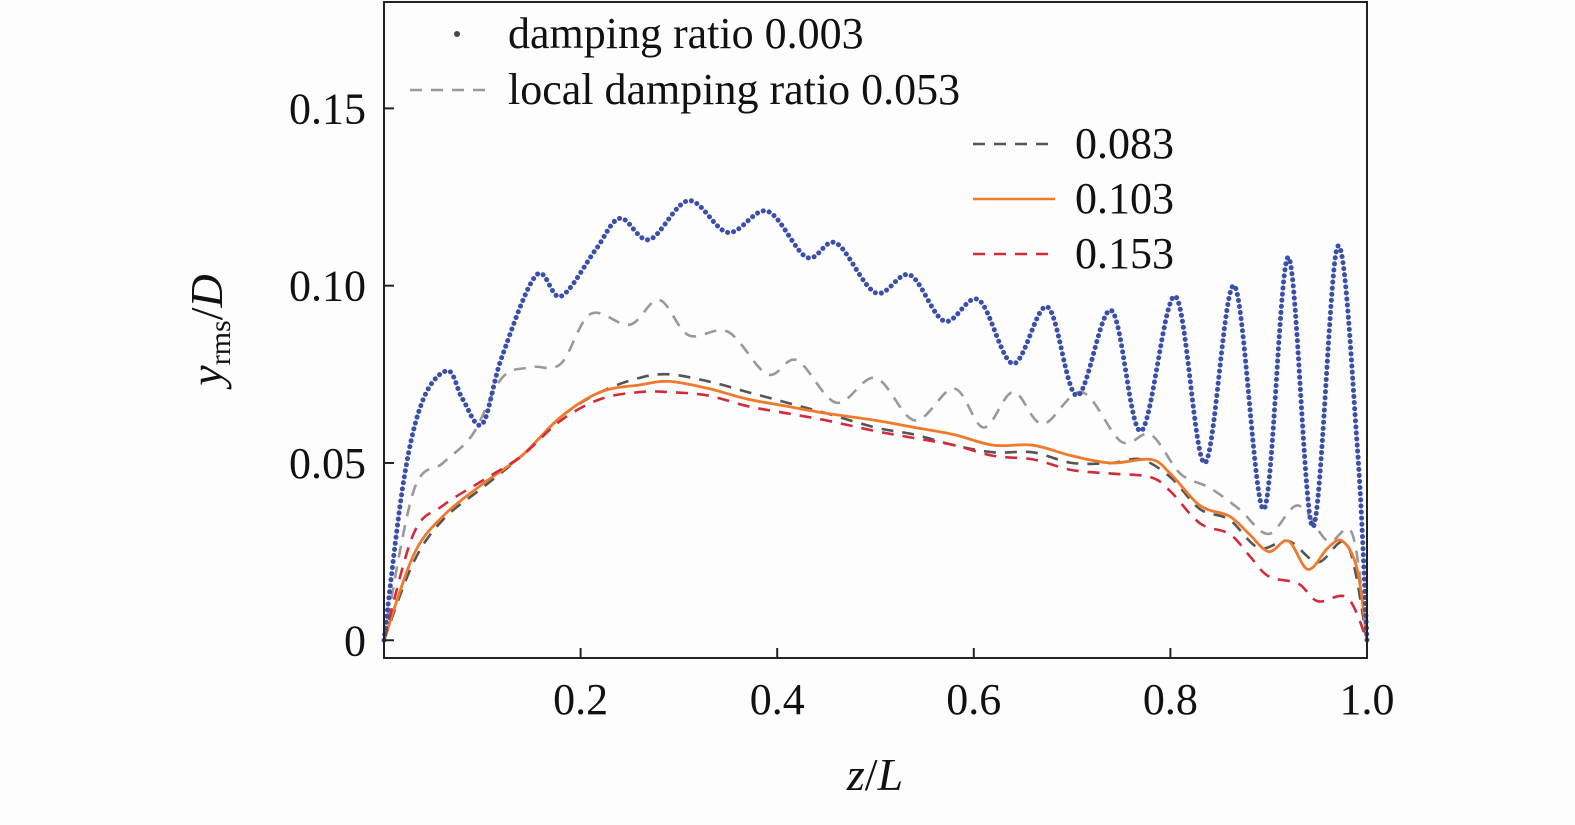 This screenshot has width=1575, height=825. I want to click on x-tick-label: 0.8, so click(1170, 699).